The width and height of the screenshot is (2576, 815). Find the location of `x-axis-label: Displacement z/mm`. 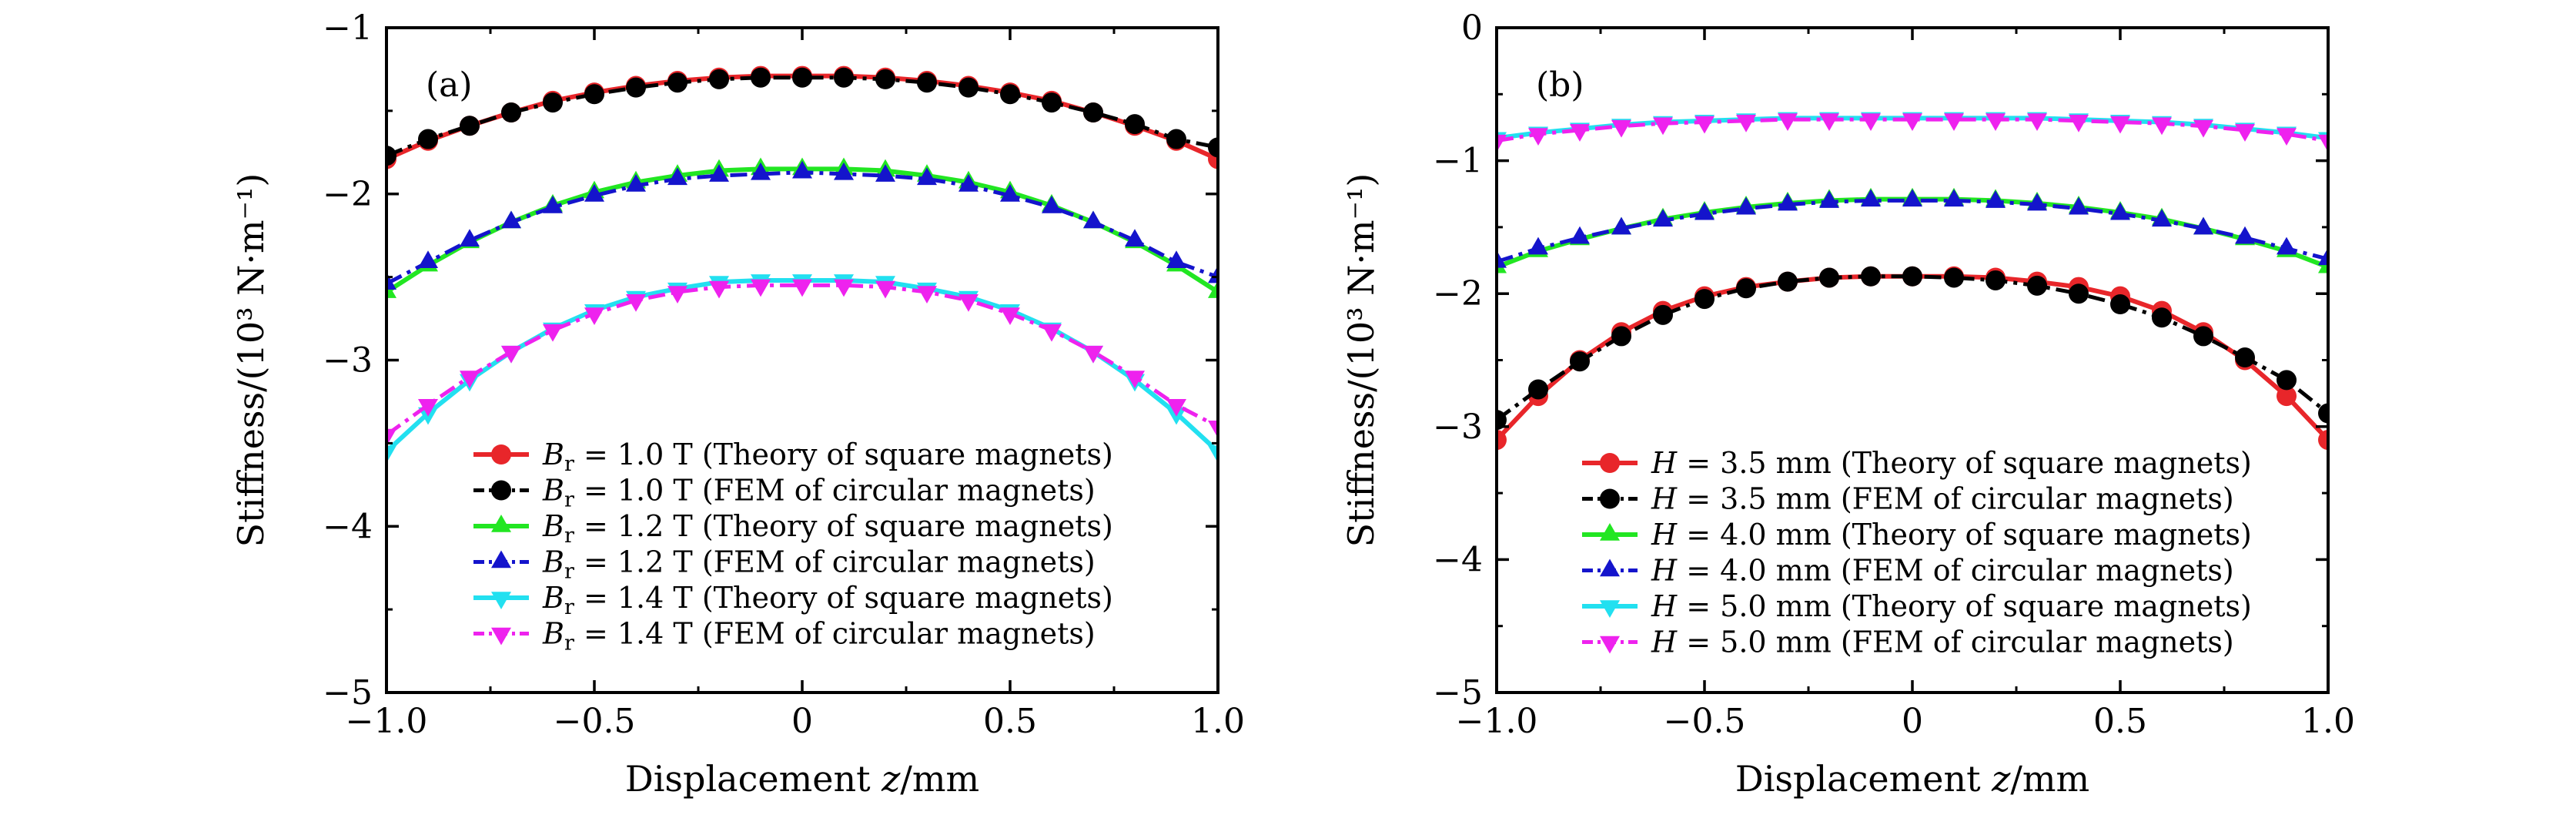

x-axis-label: Displacement z/mm is located at coordinates (802, 779).